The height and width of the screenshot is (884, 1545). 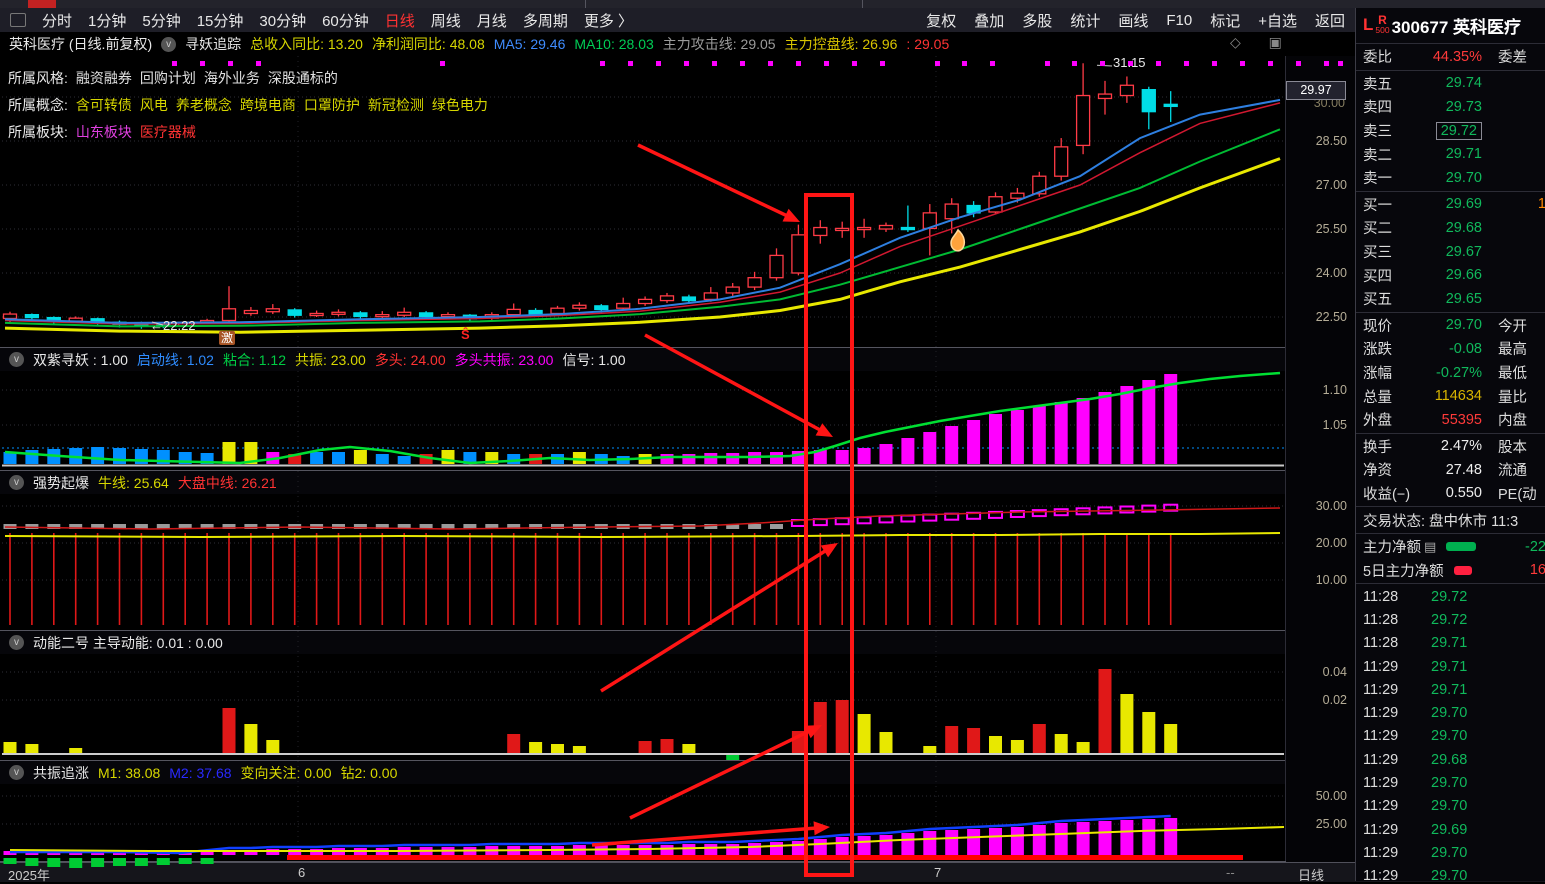 I want to click on text-segment: 主力攻击线: 29.05, so click(x=719, y=44).